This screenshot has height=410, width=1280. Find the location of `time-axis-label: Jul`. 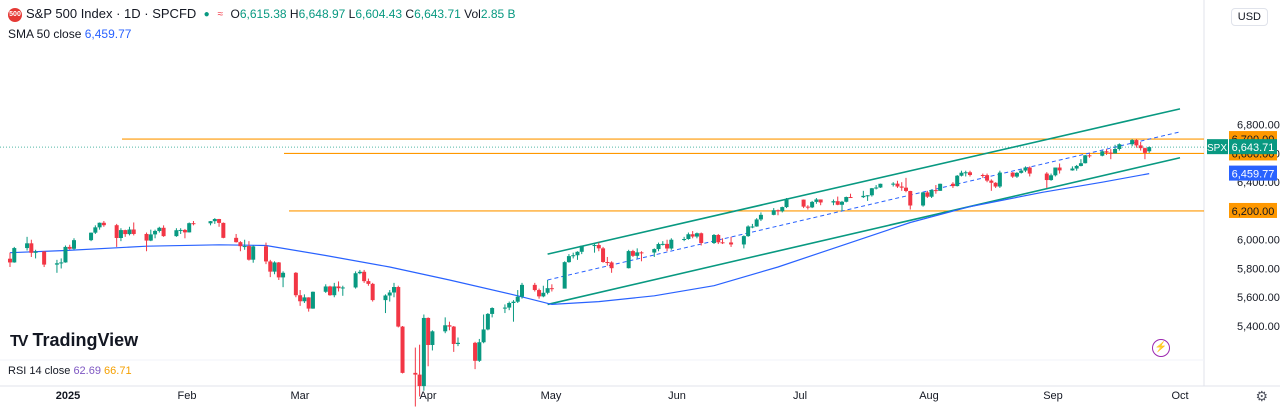

time-axis-label: Jul is located at coordinates (800, 396).